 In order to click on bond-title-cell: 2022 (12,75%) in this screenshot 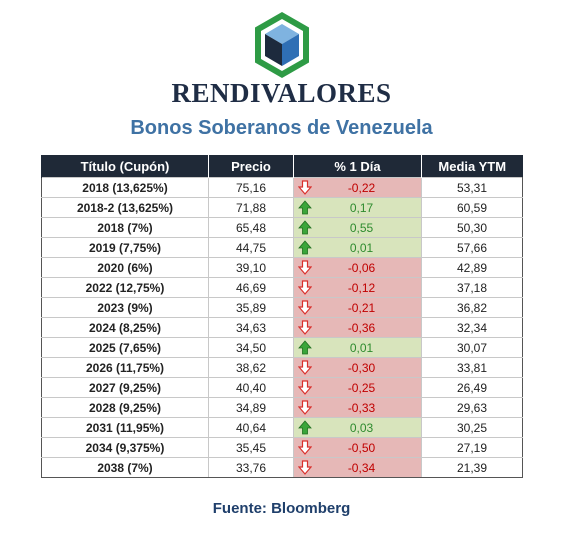, I will do `click(125, 287)`.